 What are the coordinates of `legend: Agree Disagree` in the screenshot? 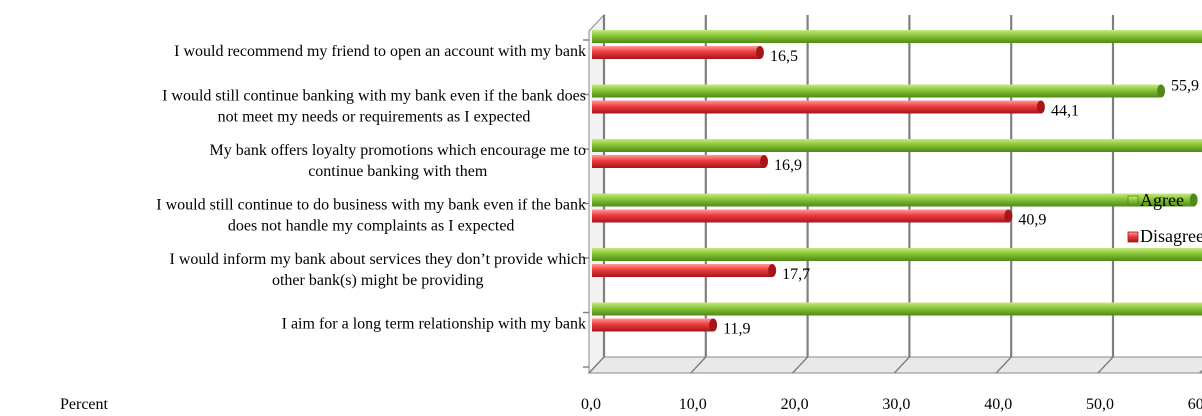 It's located at (1164, 218).